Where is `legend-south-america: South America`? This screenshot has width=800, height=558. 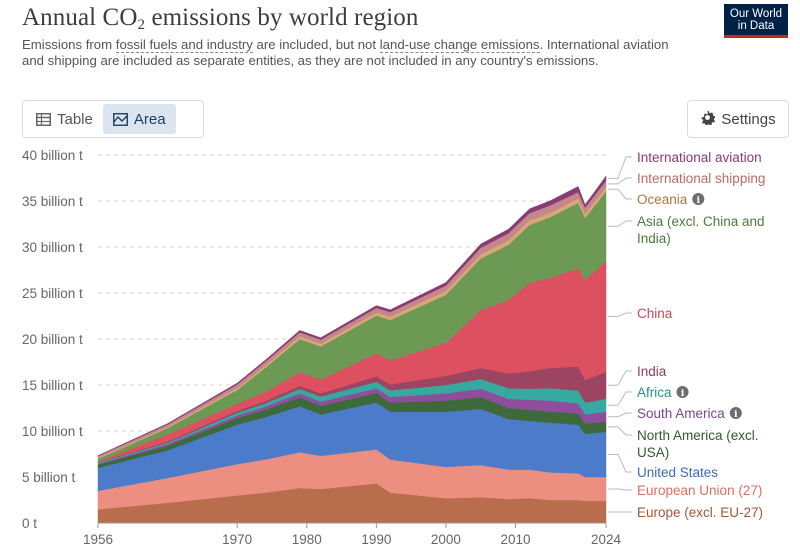 legend-south-america: South America is located at coordinates (681, 413).